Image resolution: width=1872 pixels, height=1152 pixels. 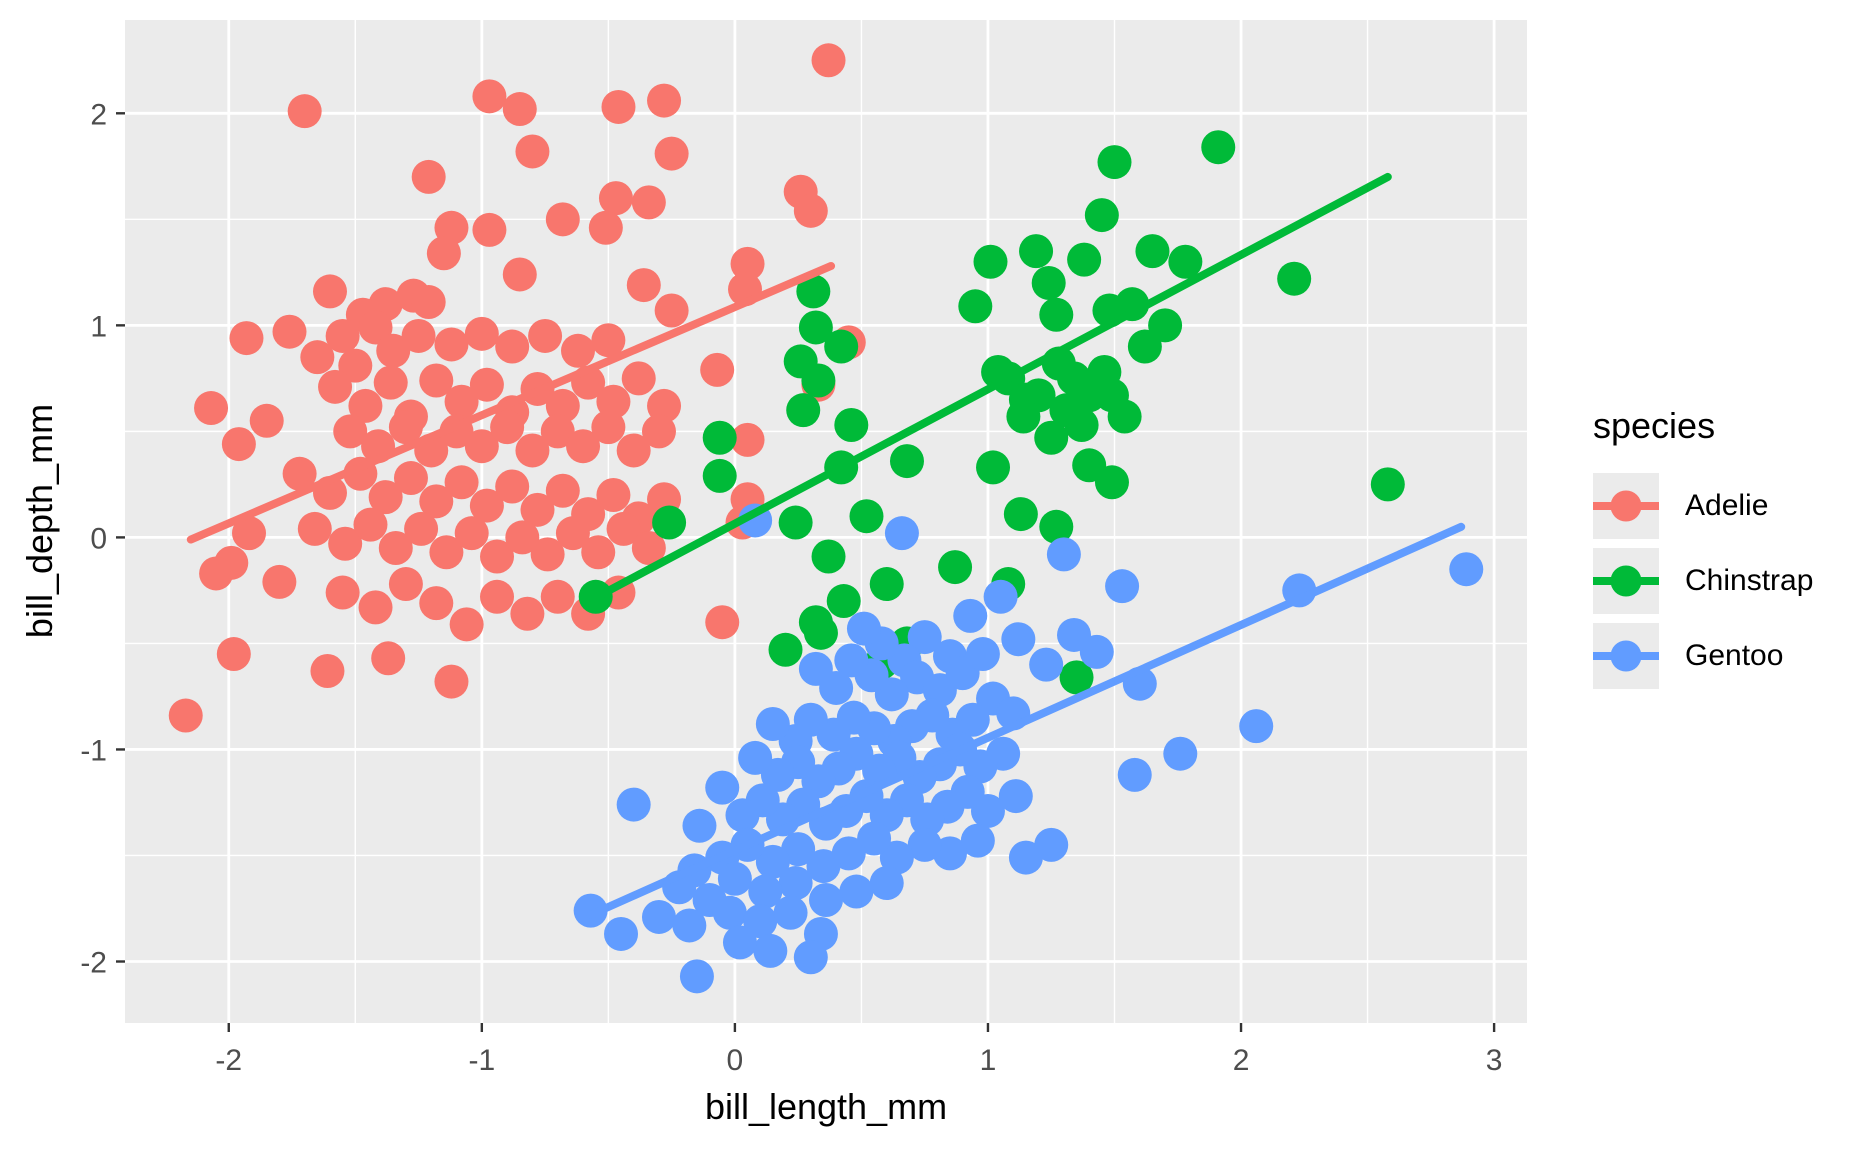 What do you see at coordinates (1654, 425) in the screenshot?
I see `legend-title: species` at bounding box center [1654, 425].